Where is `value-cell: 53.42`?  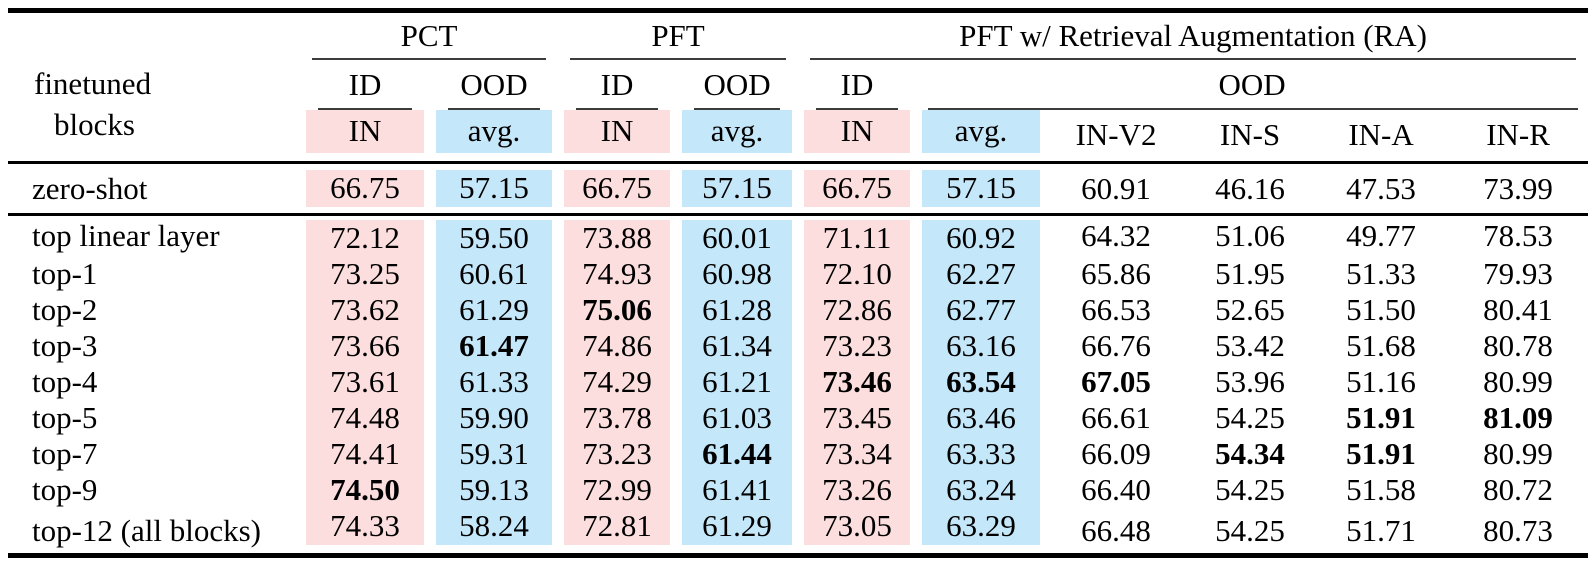
value-cell: 53.42 is located at coordinates (1250, 345).